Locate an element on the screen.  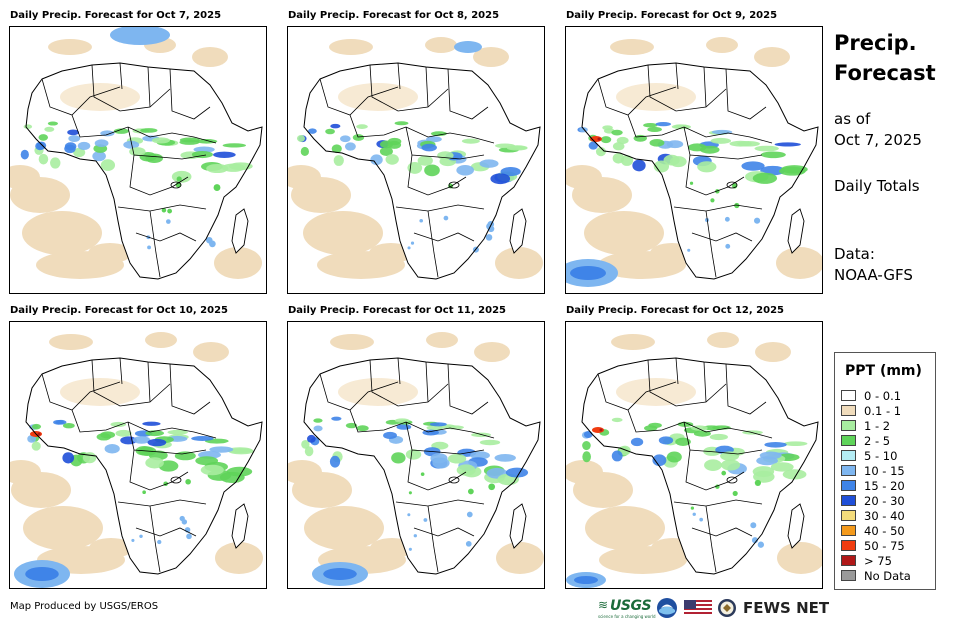
usgs-tagline: science for a changing world is located at coordinates (627, 616).